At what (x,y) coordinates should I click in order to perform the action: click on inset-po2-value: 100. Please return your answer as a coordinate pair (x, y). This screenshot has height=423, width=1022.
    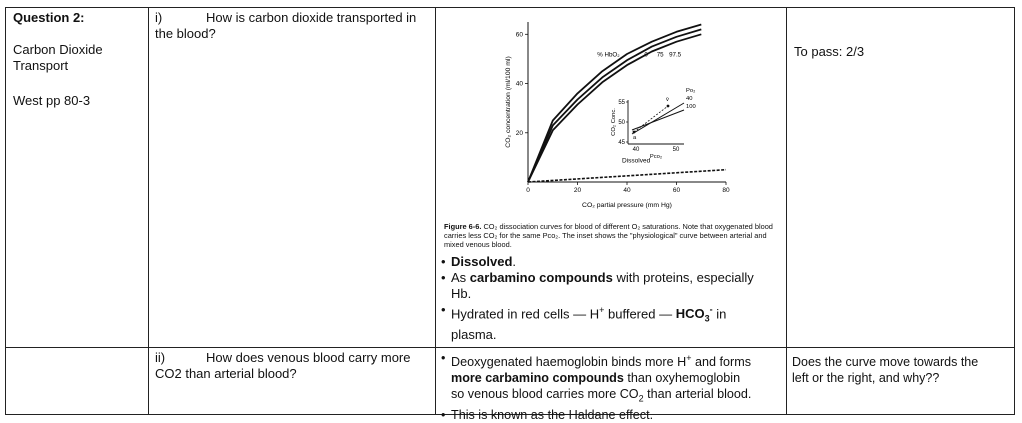
    Looking at the image, I should click on (691, 107).